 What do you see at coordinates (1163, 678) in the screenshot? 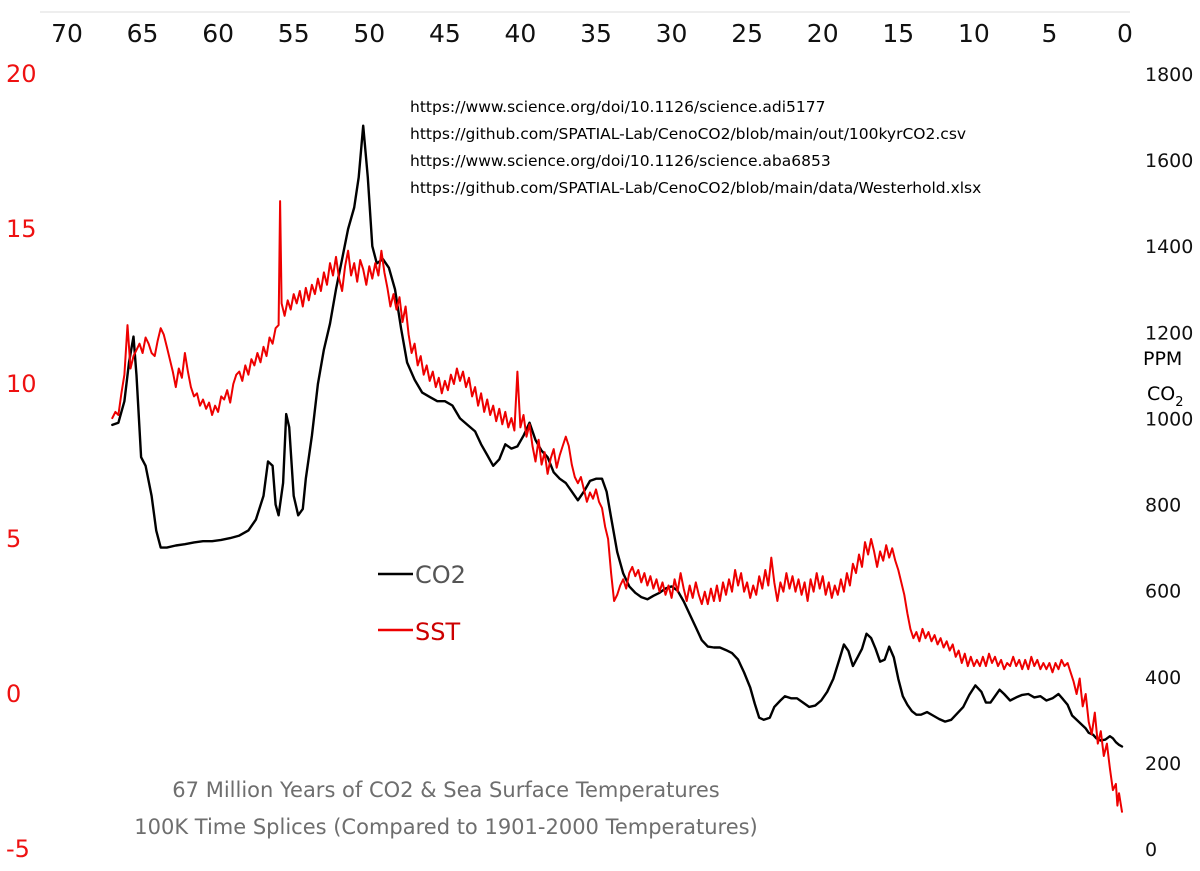
I see `right-y-tick-label: 400` at bounding box center [1163, 678].